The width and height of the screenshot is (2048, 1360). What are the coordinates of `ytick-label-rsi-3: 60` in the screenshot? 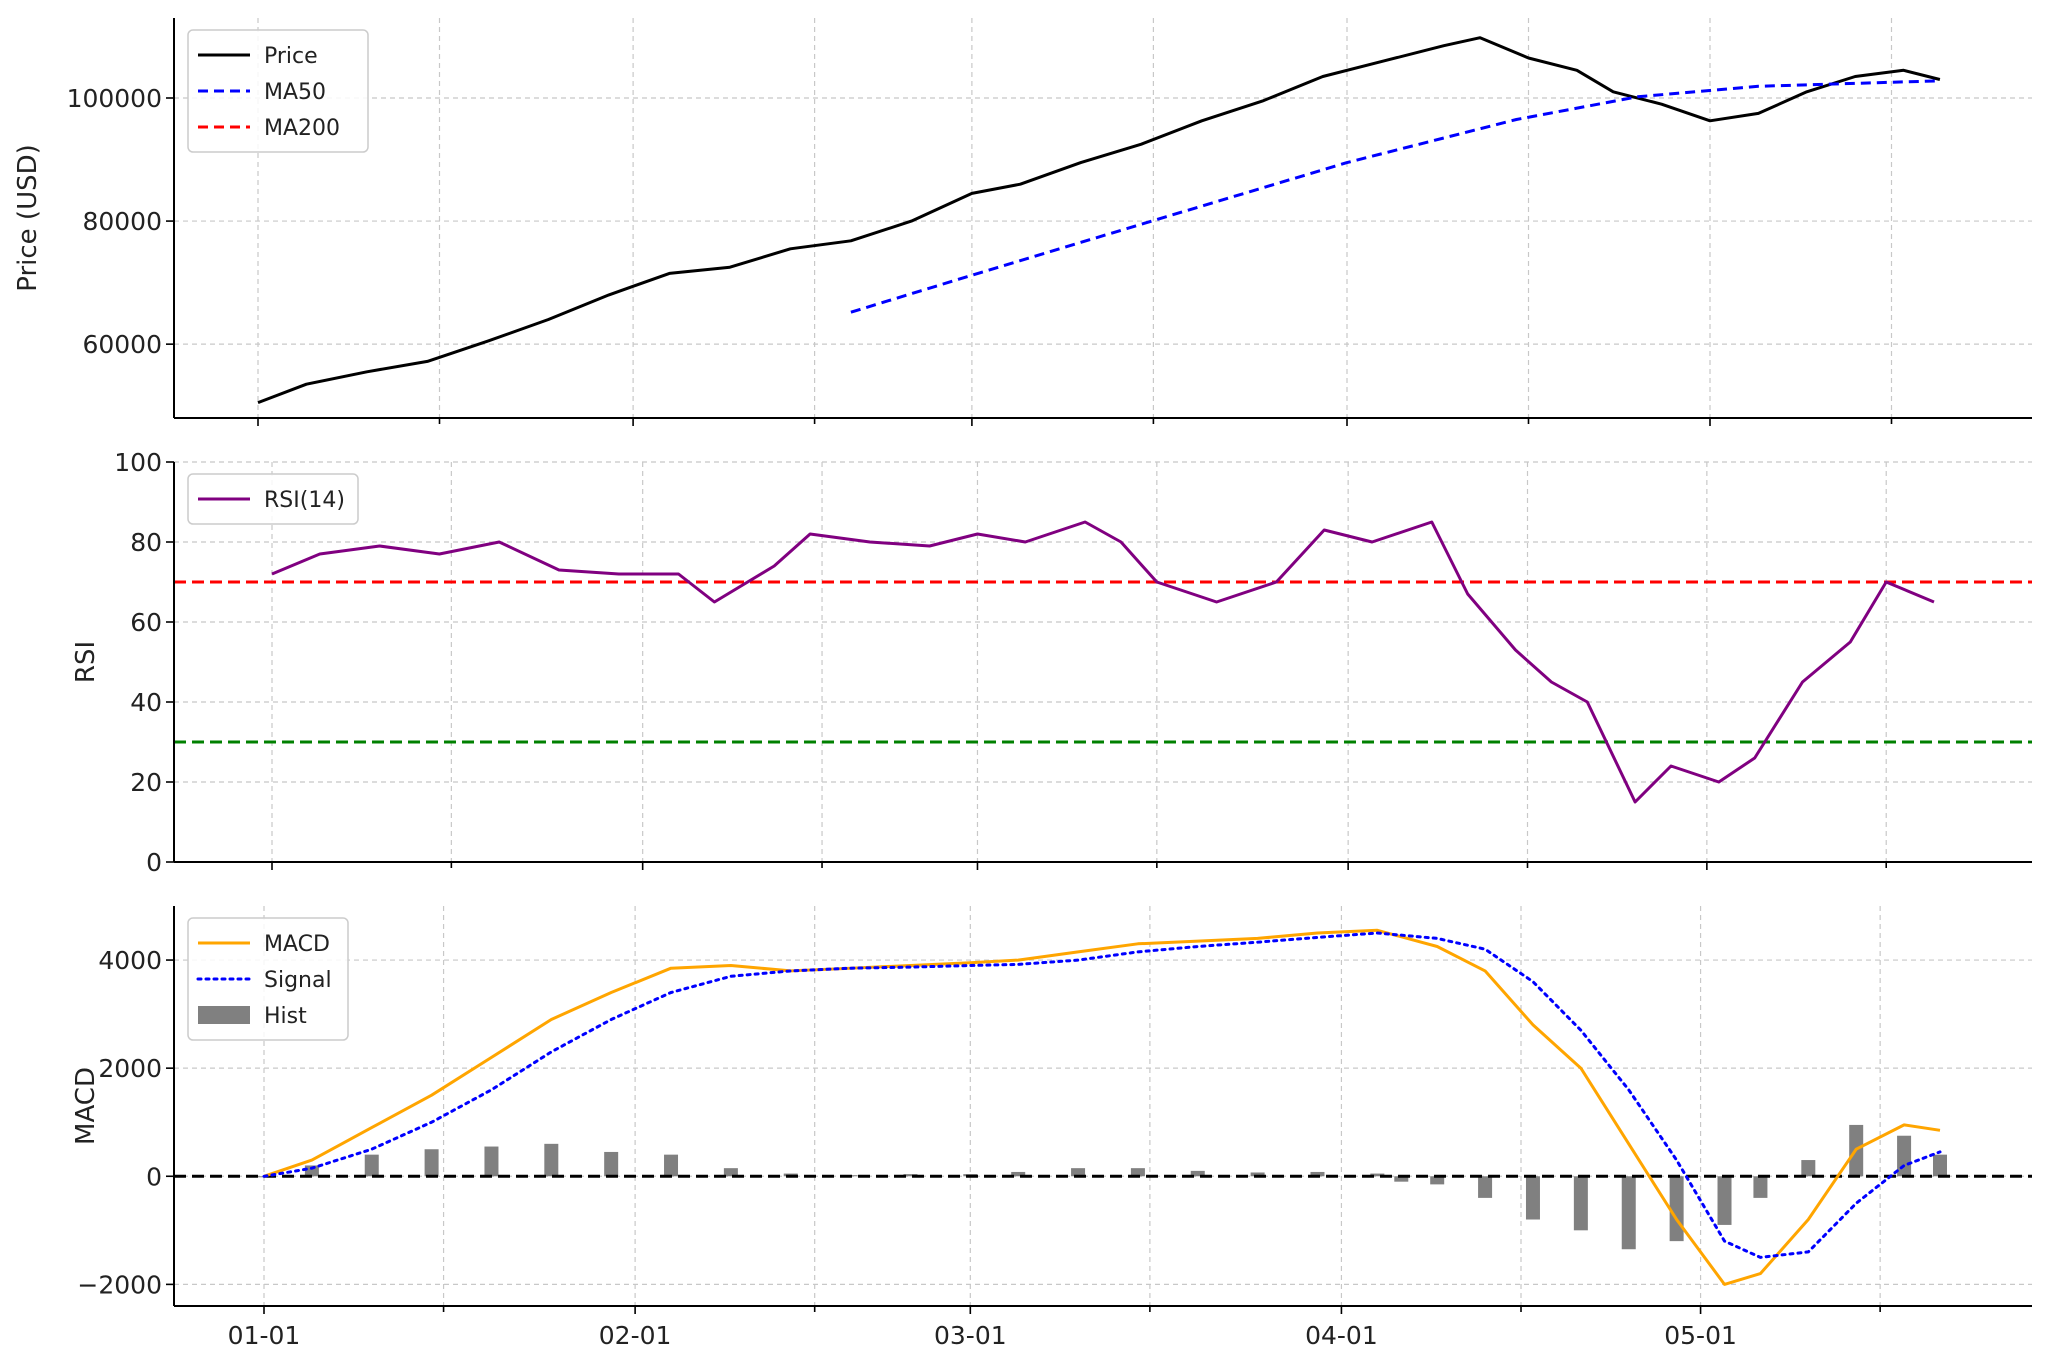 It's located at (146, 622).